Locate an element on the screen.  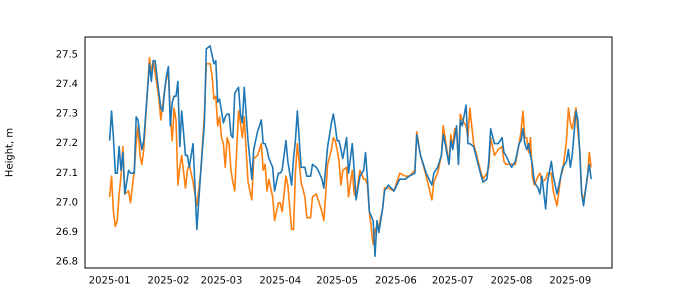
y-tick-label: 27.0 is located at coordinates (67, 202).